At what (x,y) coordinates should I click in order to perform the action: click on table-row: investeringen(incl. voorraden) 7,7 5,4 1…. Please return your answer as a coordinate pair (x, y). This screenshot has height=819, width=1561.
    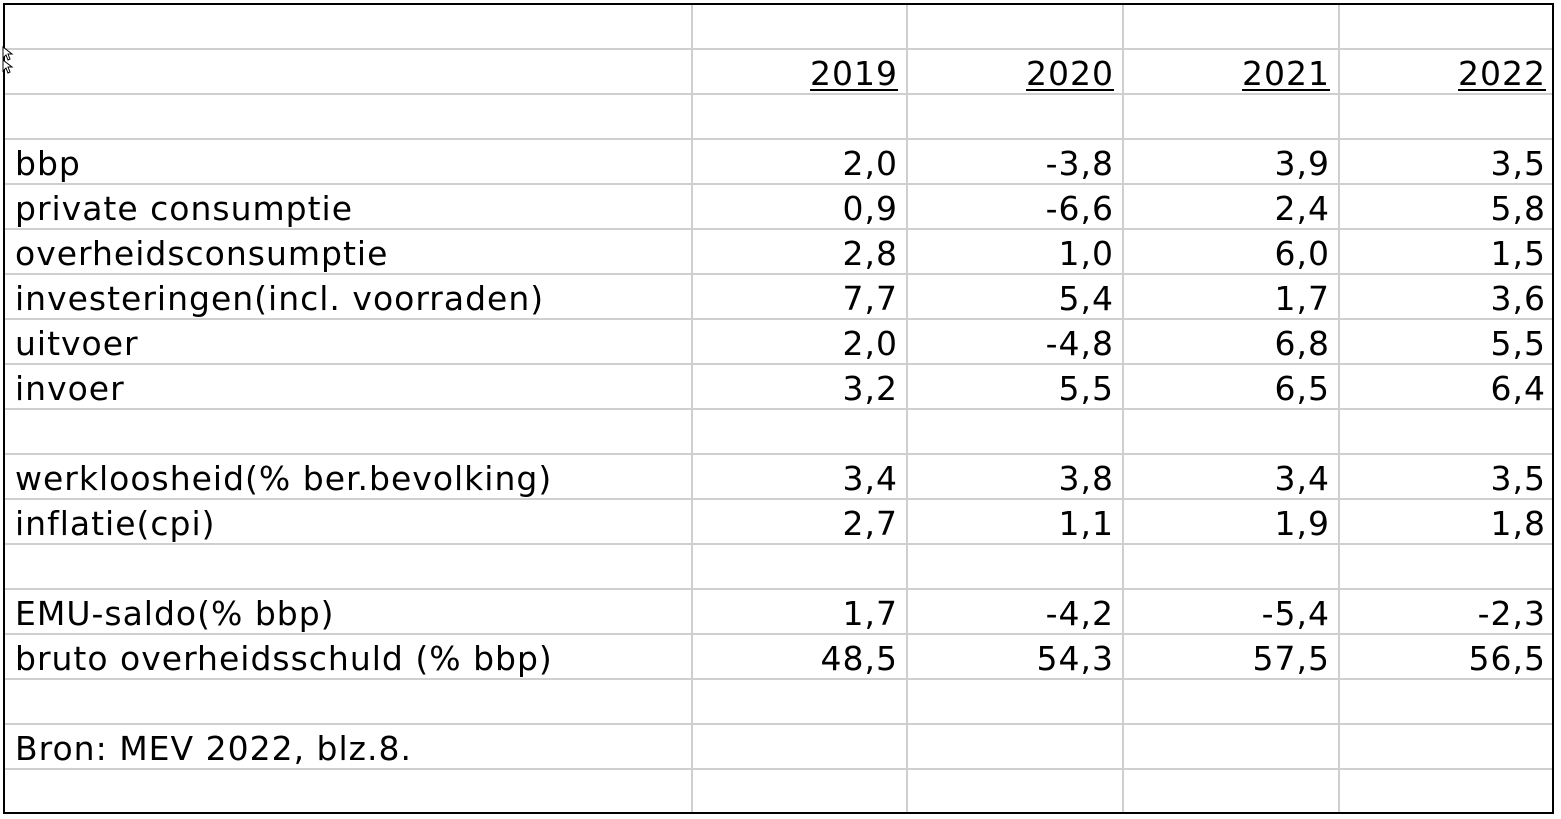
    Looking at the image, I should click on (778, 296).